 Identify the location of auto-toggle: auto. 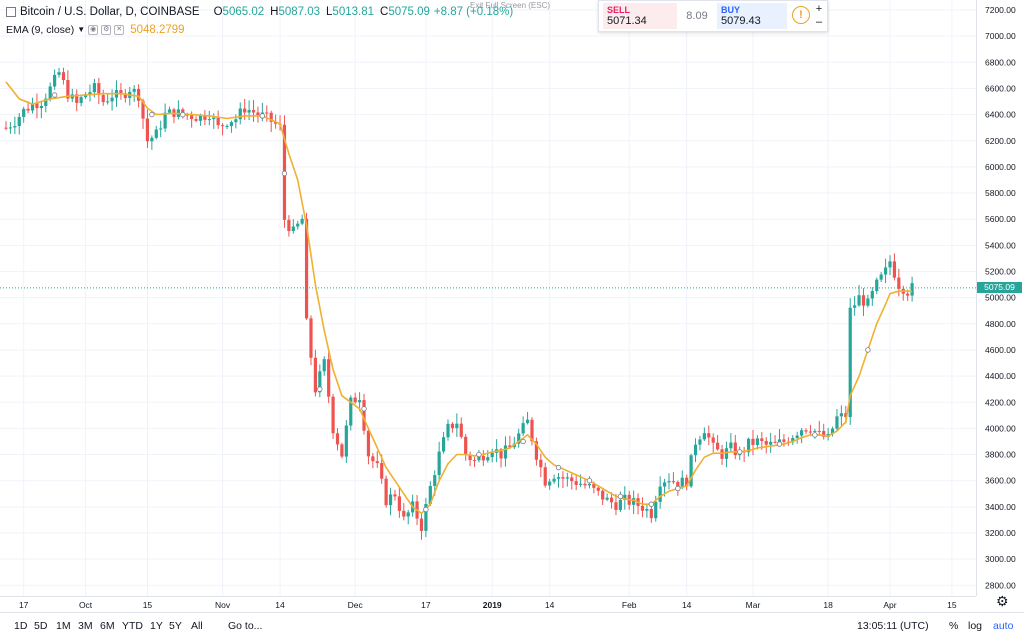
(1003, 626).